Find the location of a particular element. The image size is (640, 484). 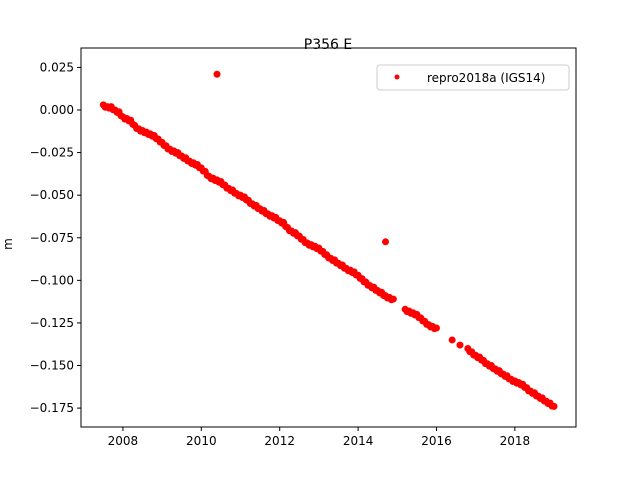

legend-box is located at coordinates (473, 77).